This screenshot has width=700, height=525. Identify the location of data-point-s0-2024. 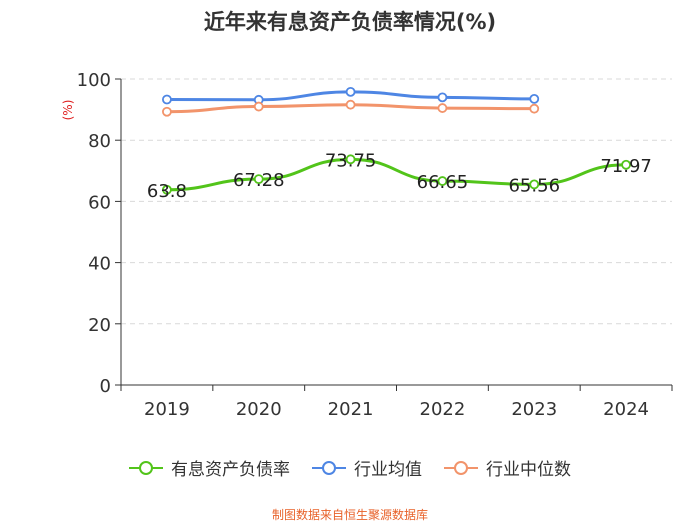
(626, 164).